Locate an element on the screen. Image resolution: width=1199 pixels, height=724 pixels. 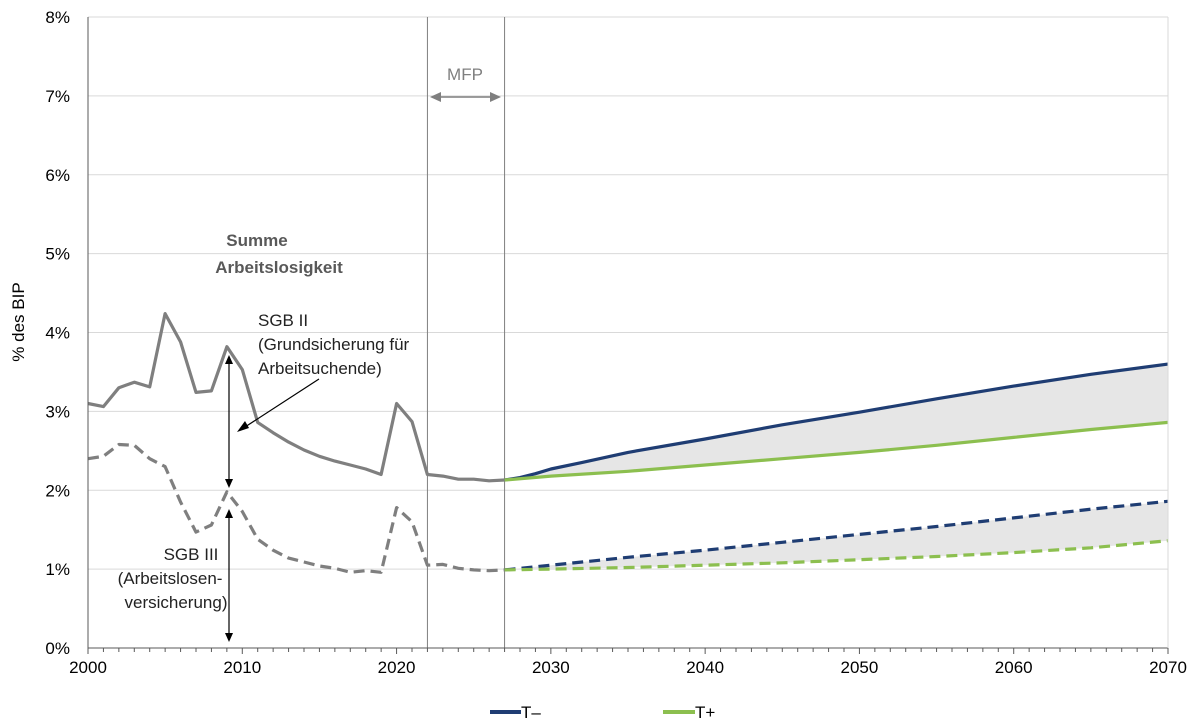
mfp-label: MFP is located at coordinates (465, 74).